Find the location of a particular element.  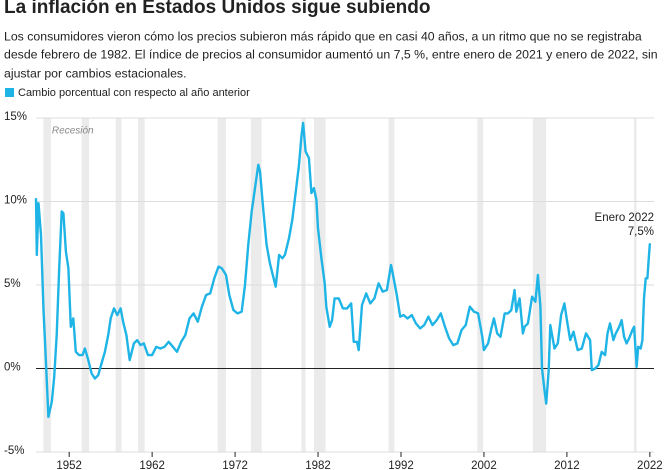

x-tick-label: 1962 is located at coordinates (152, 465).